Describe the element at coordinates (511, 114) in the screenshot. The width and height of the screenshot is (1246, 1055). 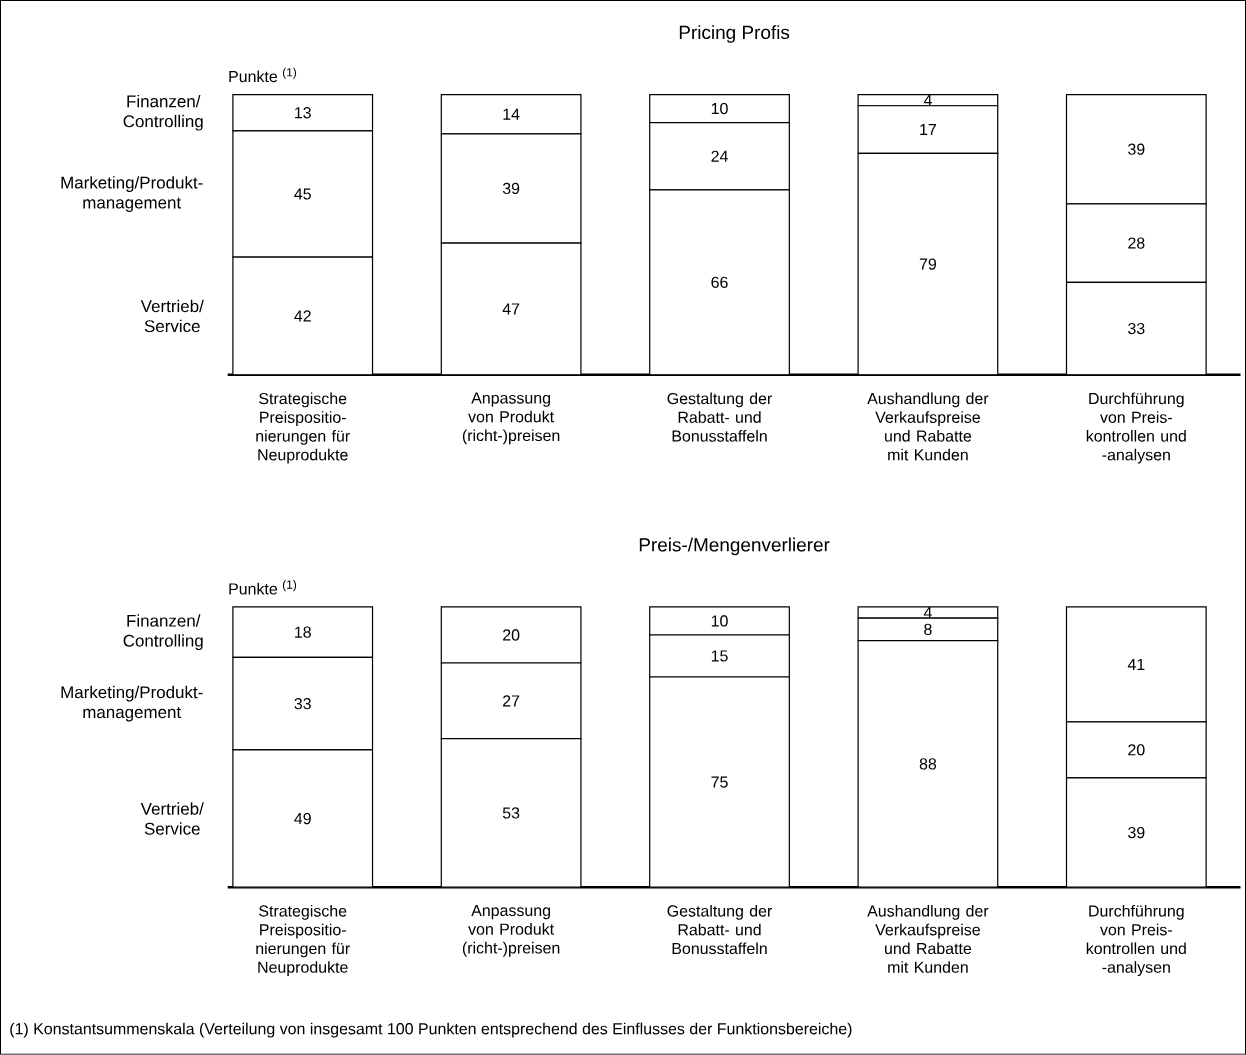
I see `data-label: 14` at that location.